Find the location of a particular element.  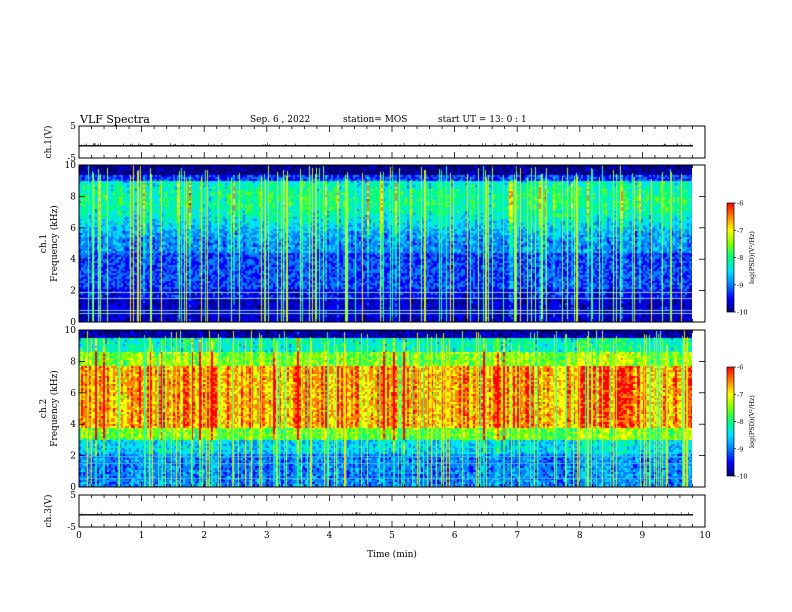

y-axis-label: ch.1 is located at coordinates (44, 243).